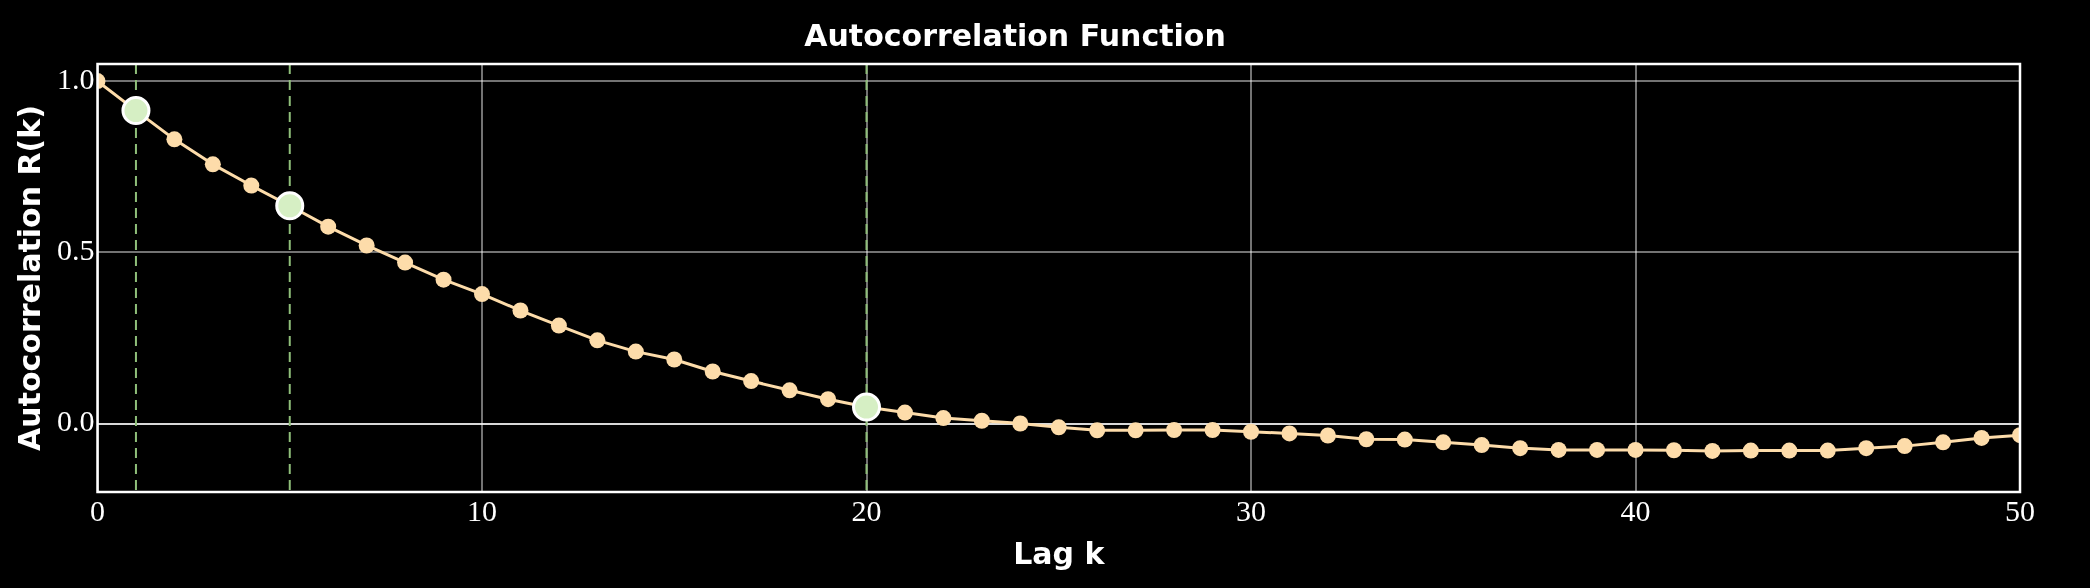 This screenshot has height=588, width=2090. Describe the element at coordinates (1059, 553) in the screenshot. I see `x-axis-title: Lag k` at that location.